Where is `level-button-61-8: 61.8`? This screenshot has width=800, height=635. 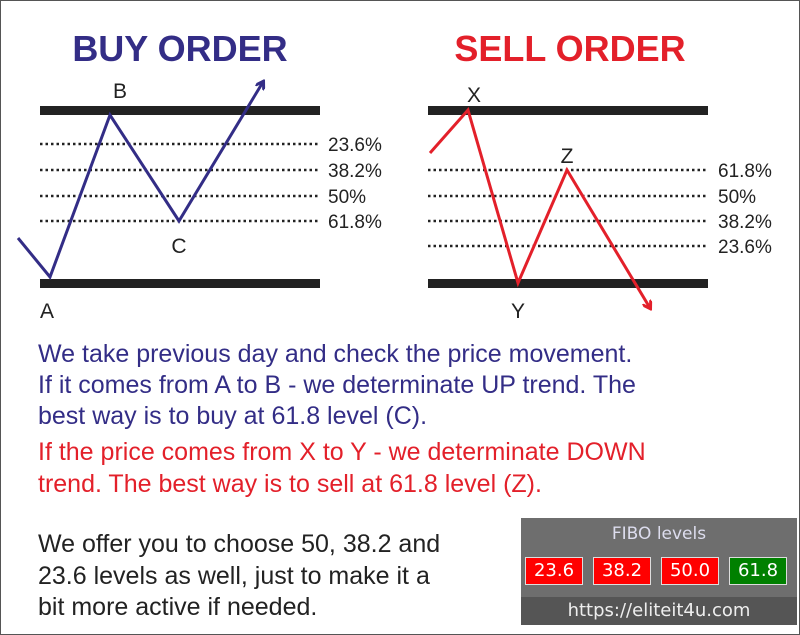 level-button-61-8: 61.8 is located at coordinates (758, 571).